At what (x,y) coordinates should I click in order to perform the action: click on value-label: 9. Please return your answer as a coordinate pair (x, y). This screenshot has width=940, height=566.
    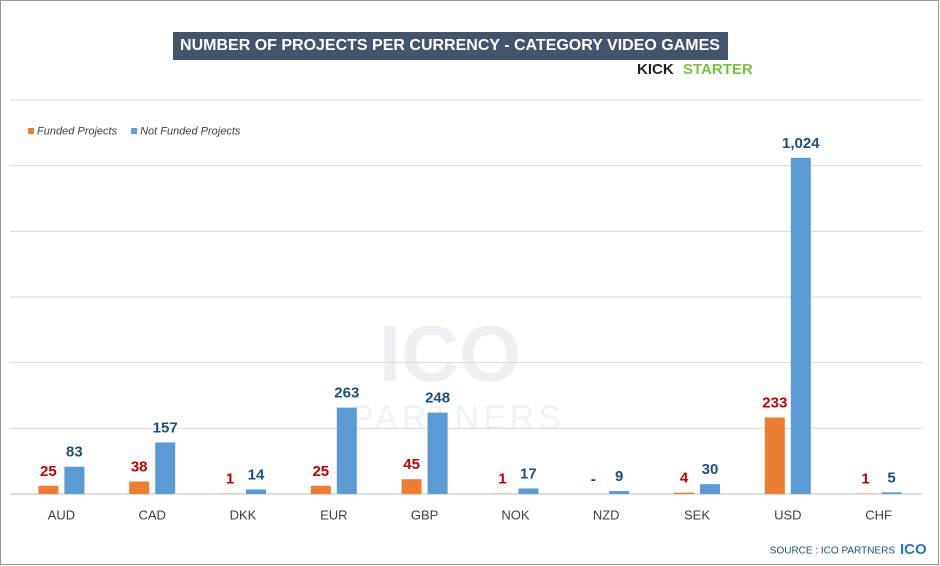
    Looking at the image, I should click on (619, 476).